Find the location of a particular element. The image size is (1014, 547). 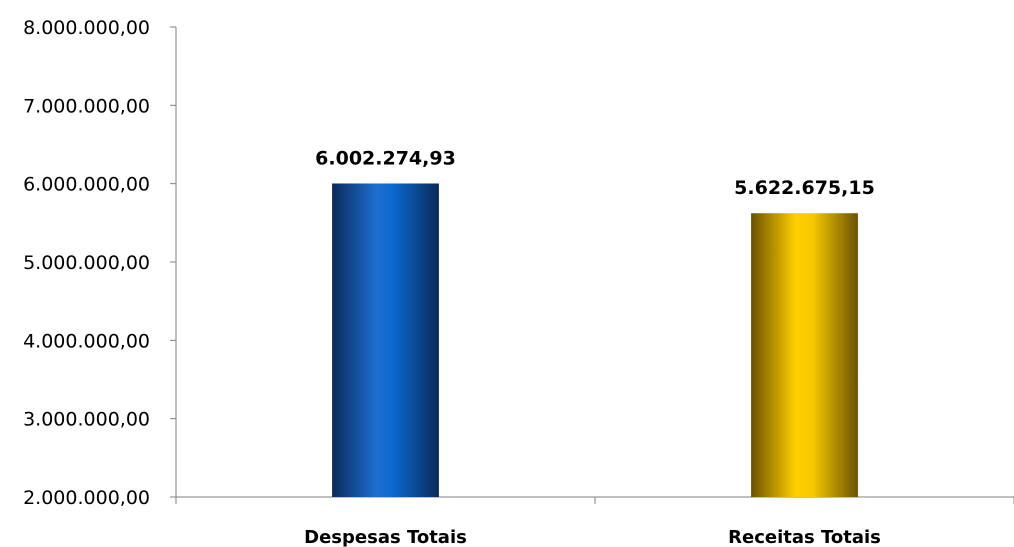

y-tick-label: 5.000.000,00 is located at coordinates (86, 263).